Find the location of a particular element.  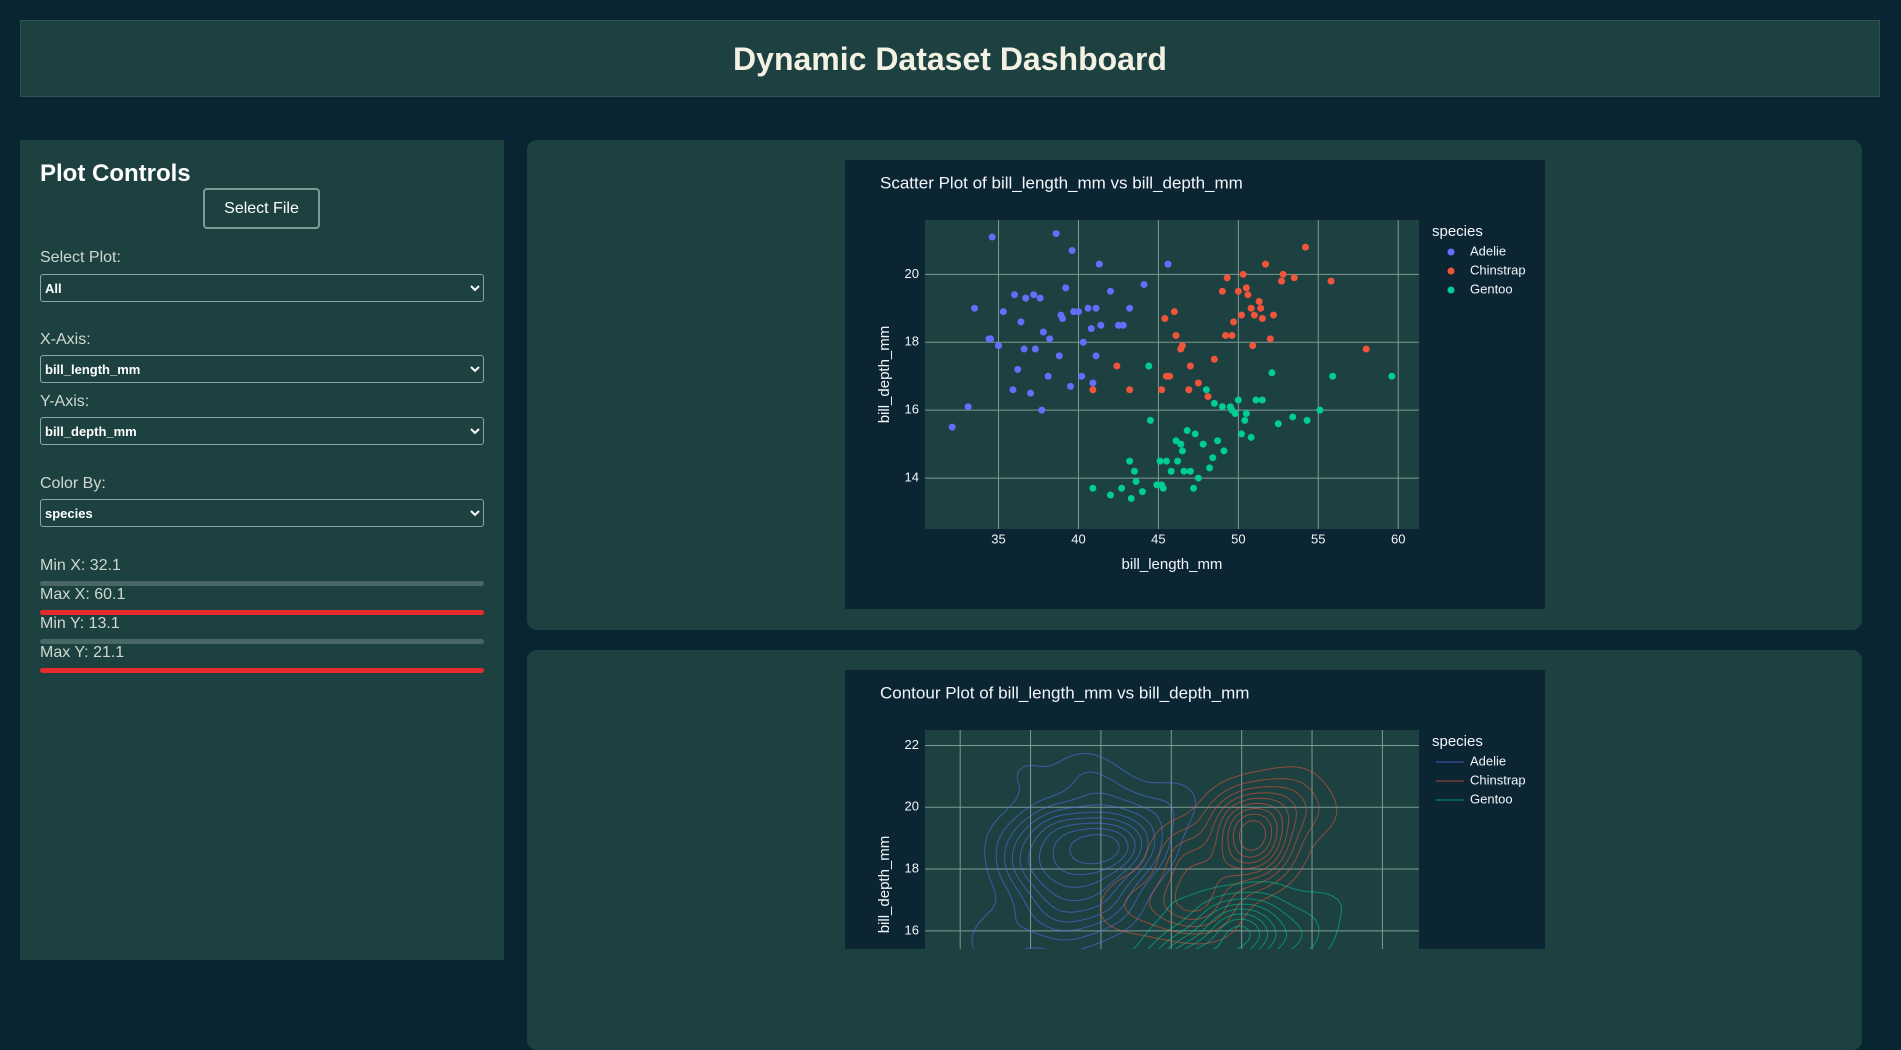

y-tick-label: 18 is located at coordinates (912, 341).